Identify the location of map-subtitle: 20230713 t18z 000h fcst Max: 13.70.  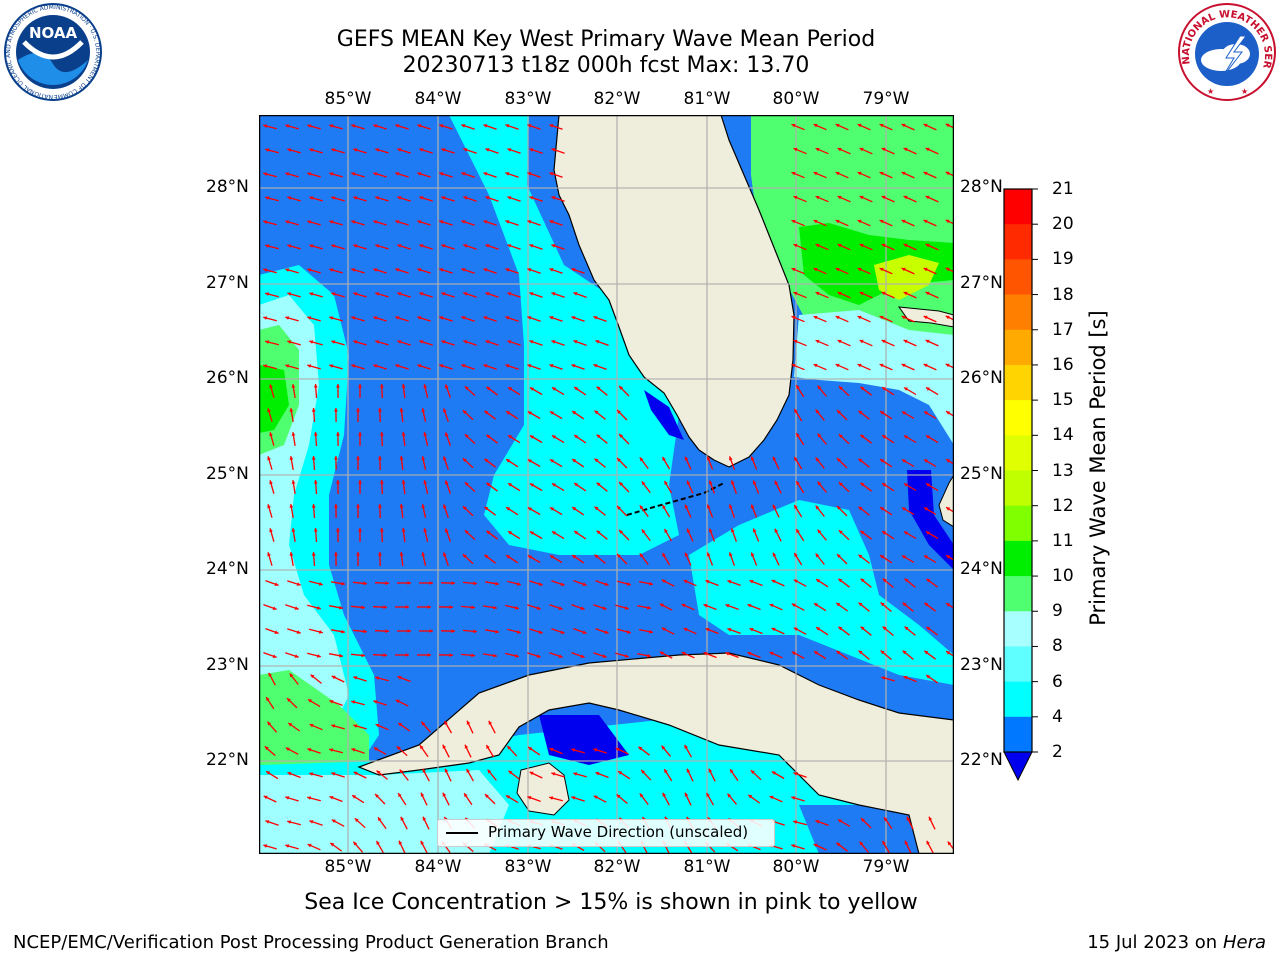
(606, 65).